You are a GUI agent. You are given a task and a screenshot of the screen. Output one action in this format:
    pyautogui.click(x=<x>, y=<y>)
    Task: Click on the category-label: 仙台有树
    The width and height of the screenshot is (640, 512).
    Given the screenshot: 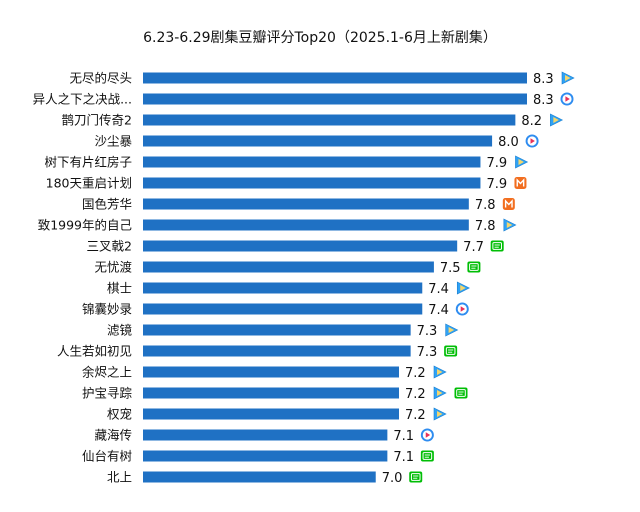 What is the action you would take?
    pyautogui.click(x=107, y=456)
    